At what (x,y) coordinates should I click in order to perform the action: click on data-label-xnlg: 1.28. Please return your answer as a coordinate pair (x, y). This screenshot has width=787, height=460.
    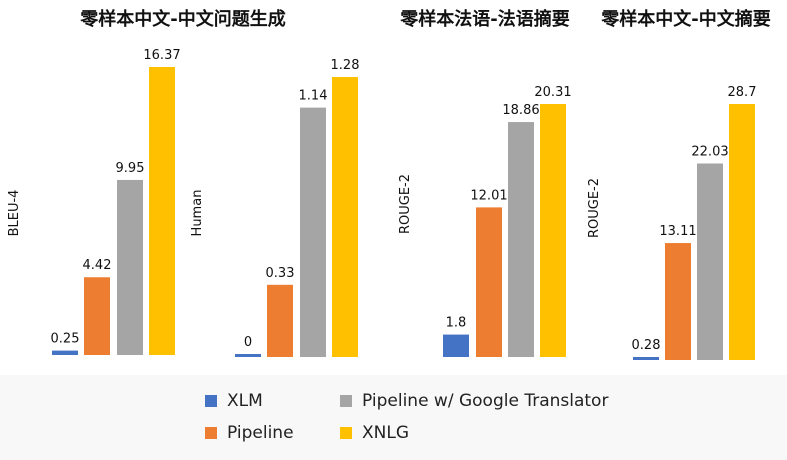
    Looking at the image, I should click on (345, 65).